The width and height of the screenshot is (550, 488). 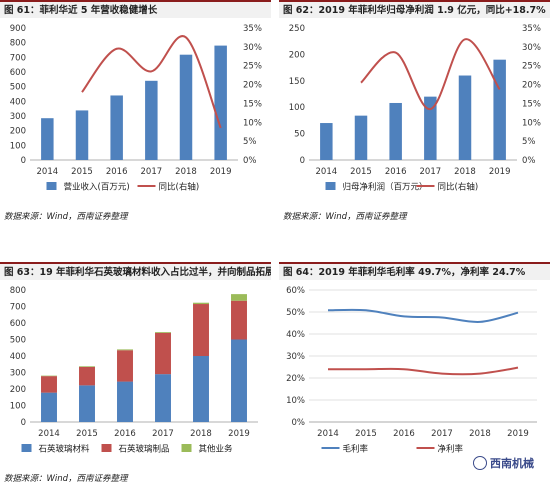 I want to click on chart-title: 图 61：菲利华近 5 年营收稳健增长, so click(x=135, y=9).